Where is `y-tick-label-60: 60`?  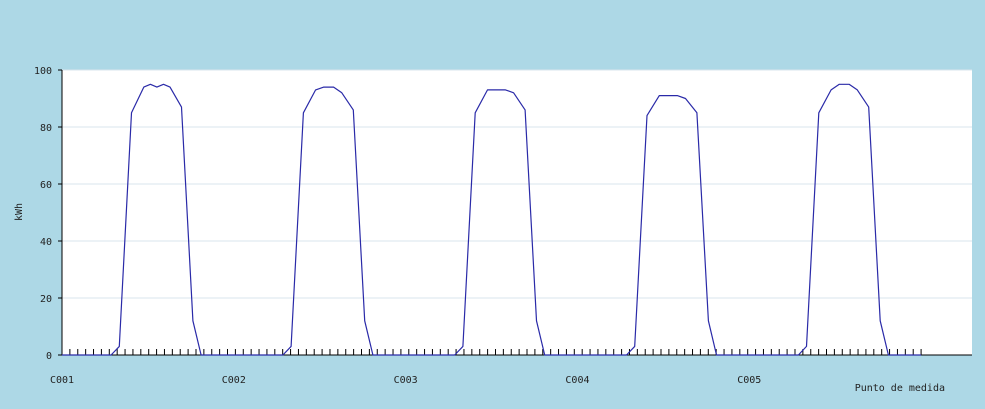 y-tick-label-60: 60 is located at coordinates (46, 185).